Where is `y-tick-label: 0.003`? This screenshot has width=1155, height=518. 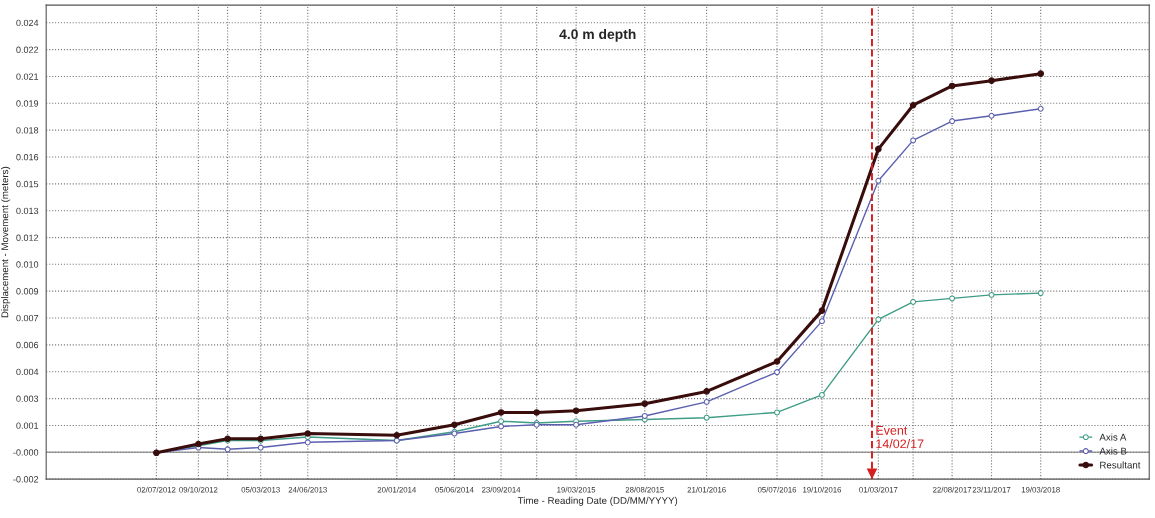 y-tick-label: 0.003 is located at coordinates (27, 398).